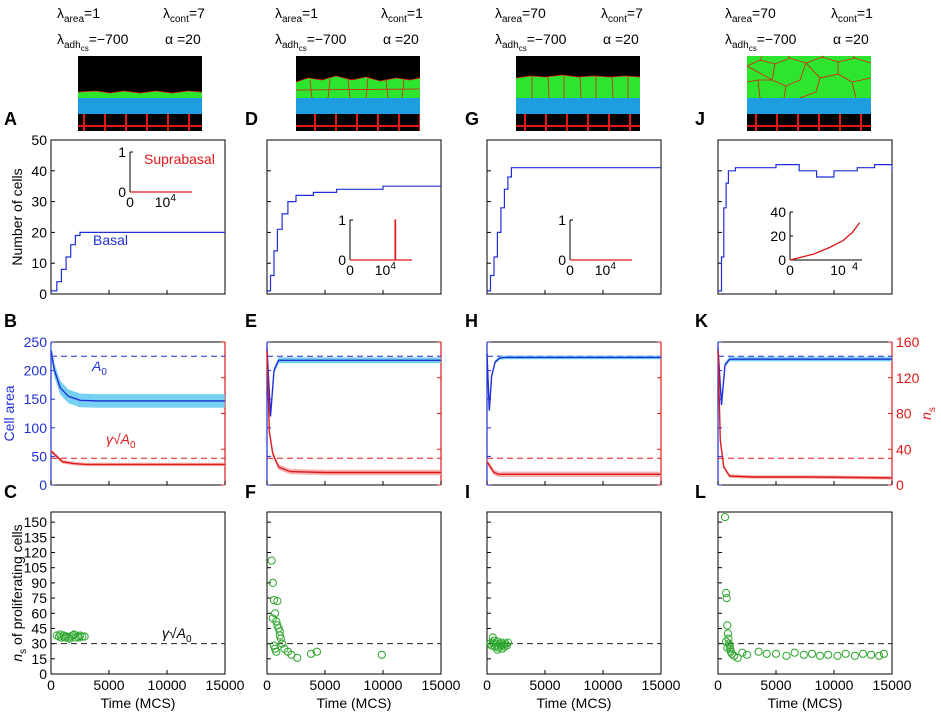  Describe the element at coordinates (39, 659) in the screenshot. I see `y-tick-label: 15` at that location.